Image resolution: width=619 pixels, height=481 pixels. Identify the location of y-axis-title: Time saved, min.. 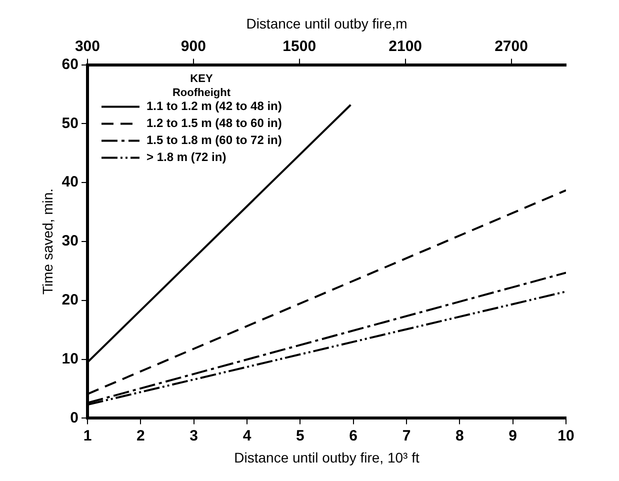
(47, 241).